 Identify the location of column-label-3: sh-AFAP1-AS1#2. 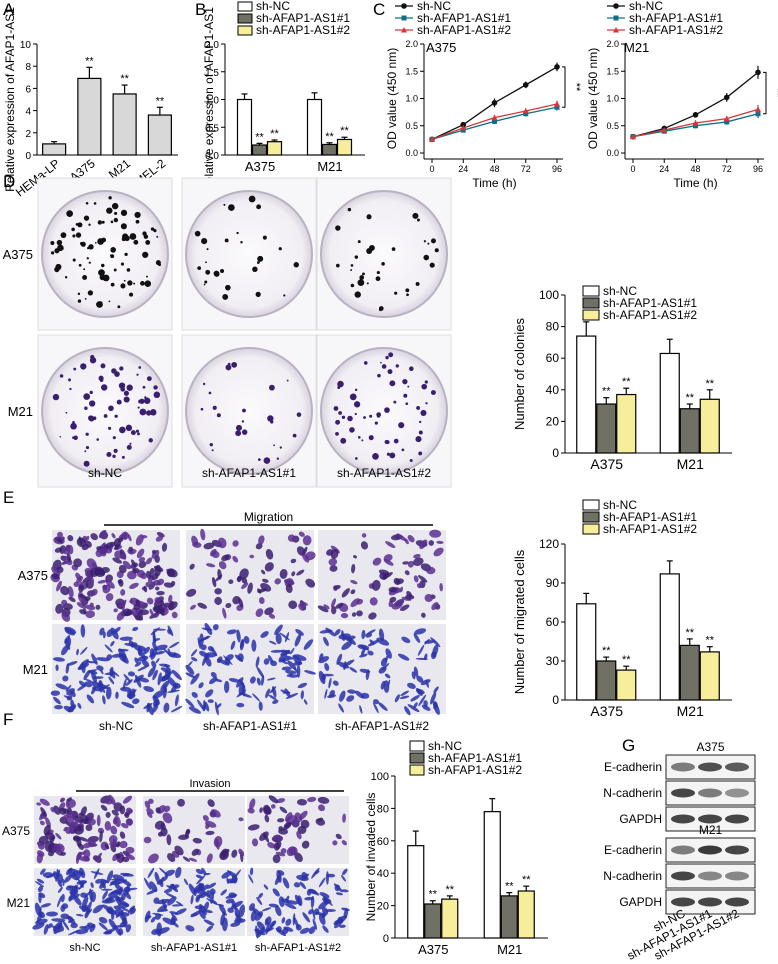
(382, 726).